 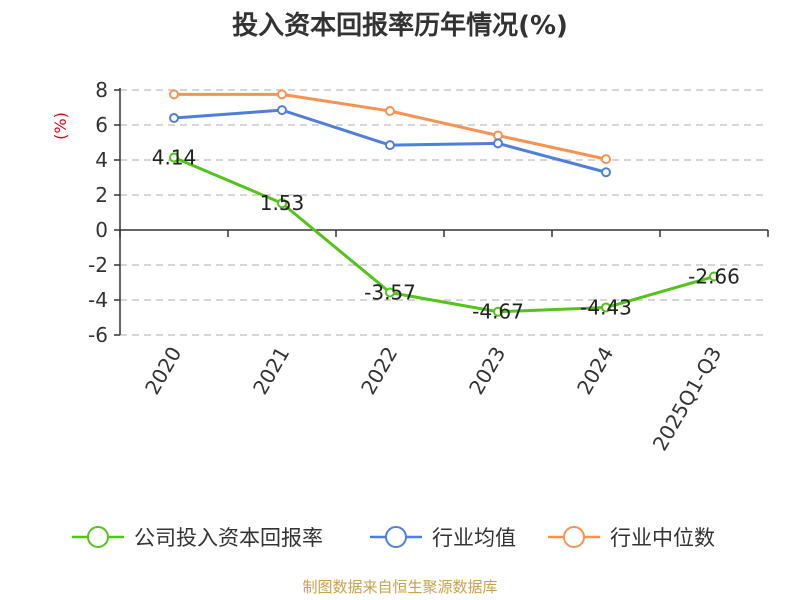 I want to click on data-label: 1.53, so click(x=282, y=203).